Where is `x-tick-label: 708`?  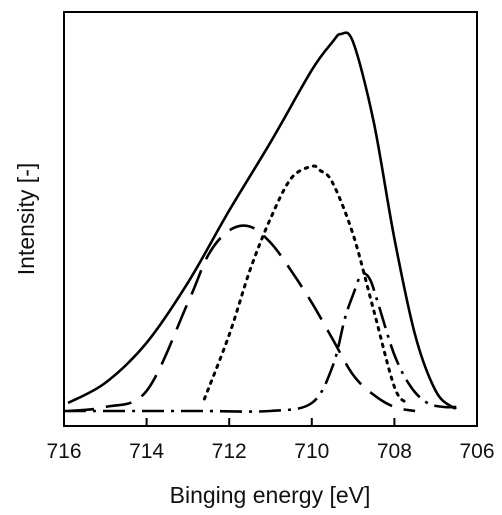 x-tick-label: 708 is located at coordinates (394, 451).